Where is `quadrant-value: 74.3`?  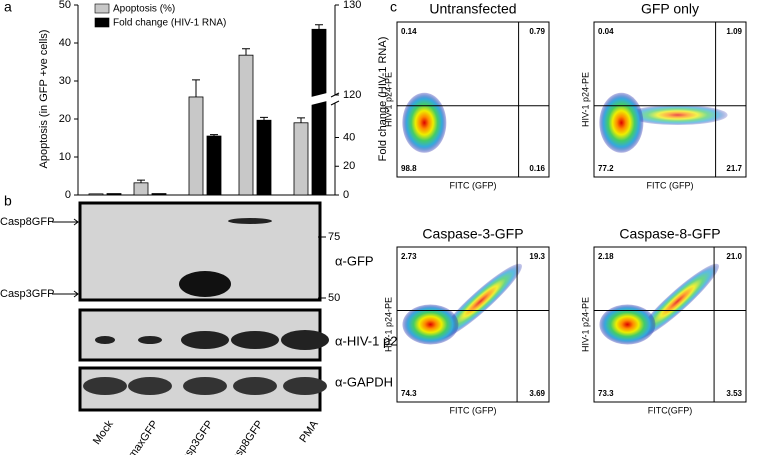
quadrant-value: 74.3 is located at coordinates (409, 393).